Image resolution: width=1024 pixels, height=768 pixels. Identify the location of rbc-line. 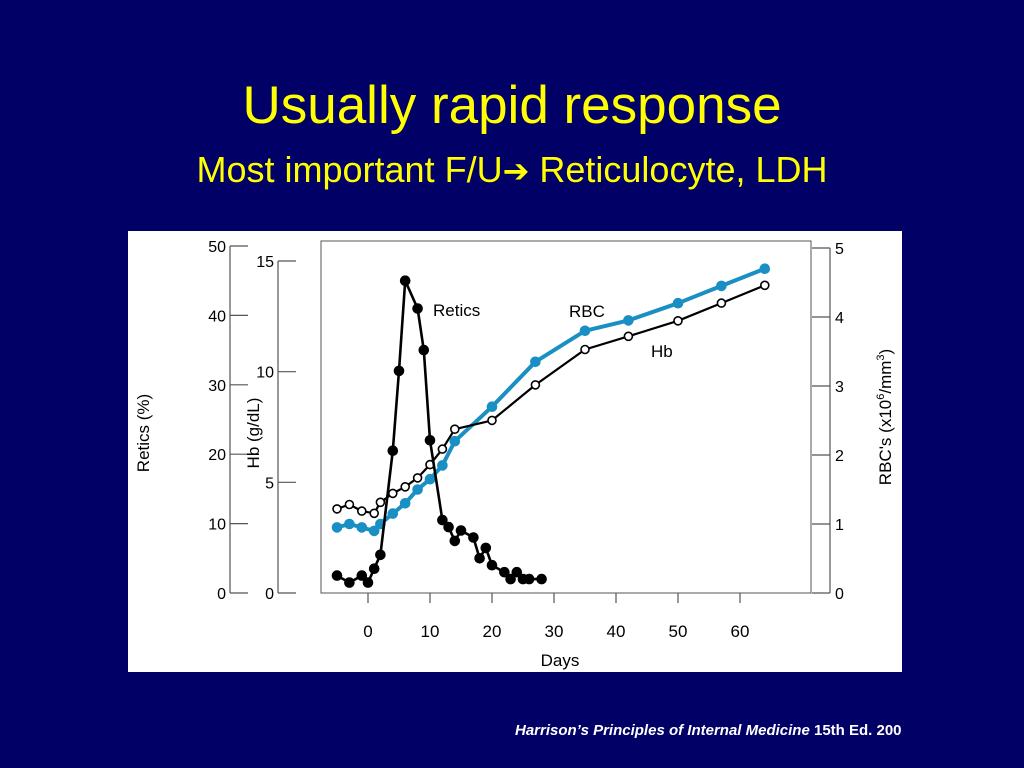
(551, 399).